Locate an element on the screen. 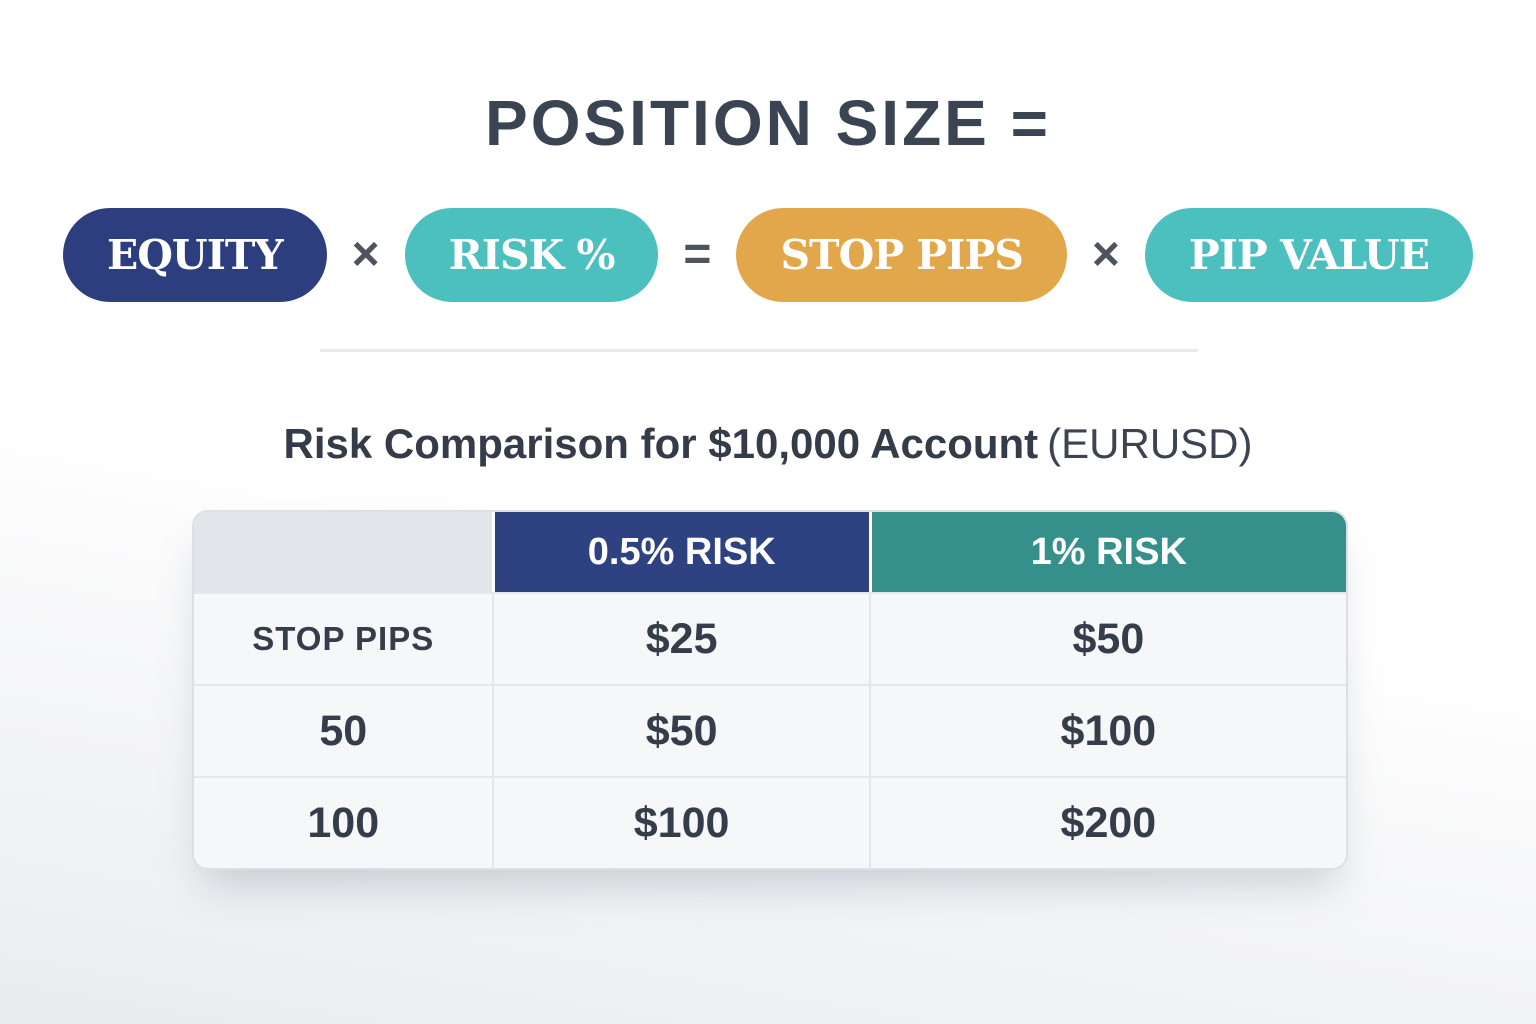 Image resolution: width=1536 pixels, height=1024 pixels. page-title: POSITION SIZE = is located at coordinates (768, 123).